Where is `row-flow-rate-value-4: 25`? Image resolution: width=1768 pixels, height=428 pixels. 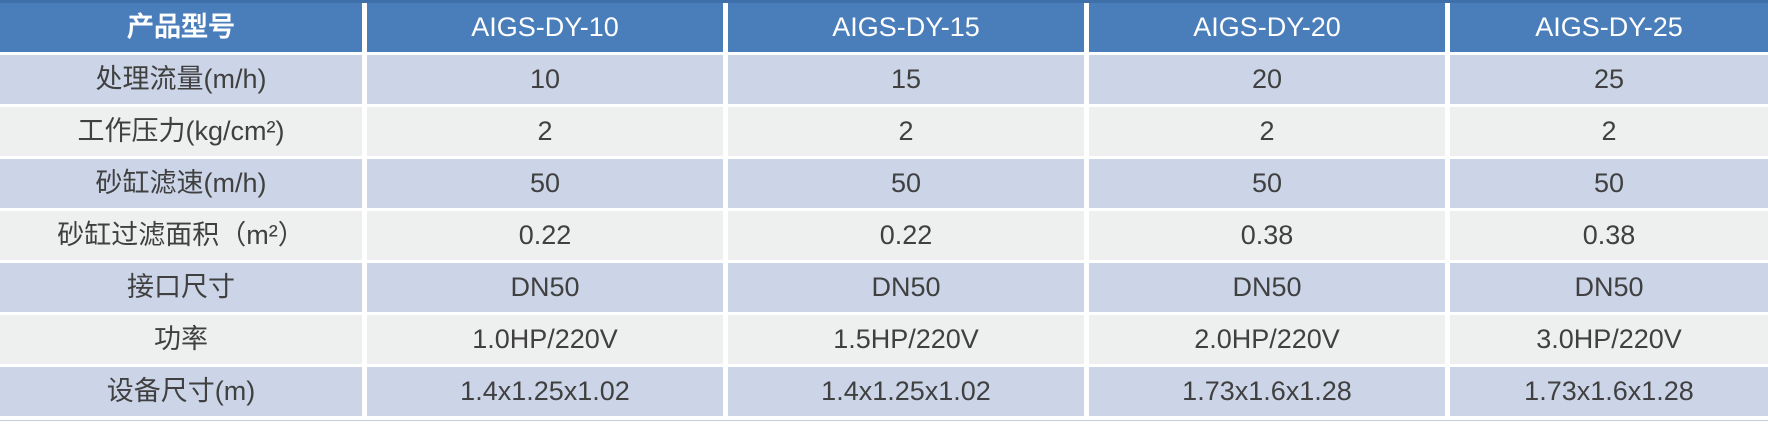 row-flow-rate-value-4: 25 is located at coordinates (1609, 79).